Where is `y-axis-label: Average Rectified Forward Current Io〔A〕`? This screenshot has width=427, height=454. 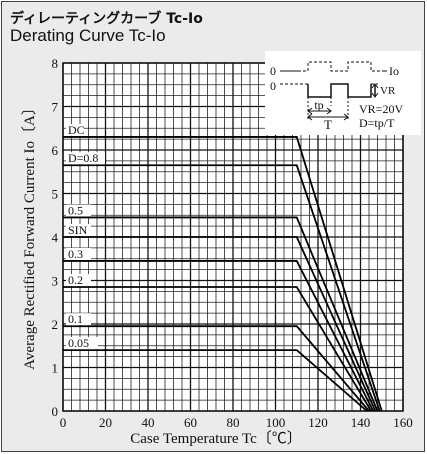 y-axis-label: Average Rectified Forward Current Io〔A〕 is located at coordinates (29, 235).